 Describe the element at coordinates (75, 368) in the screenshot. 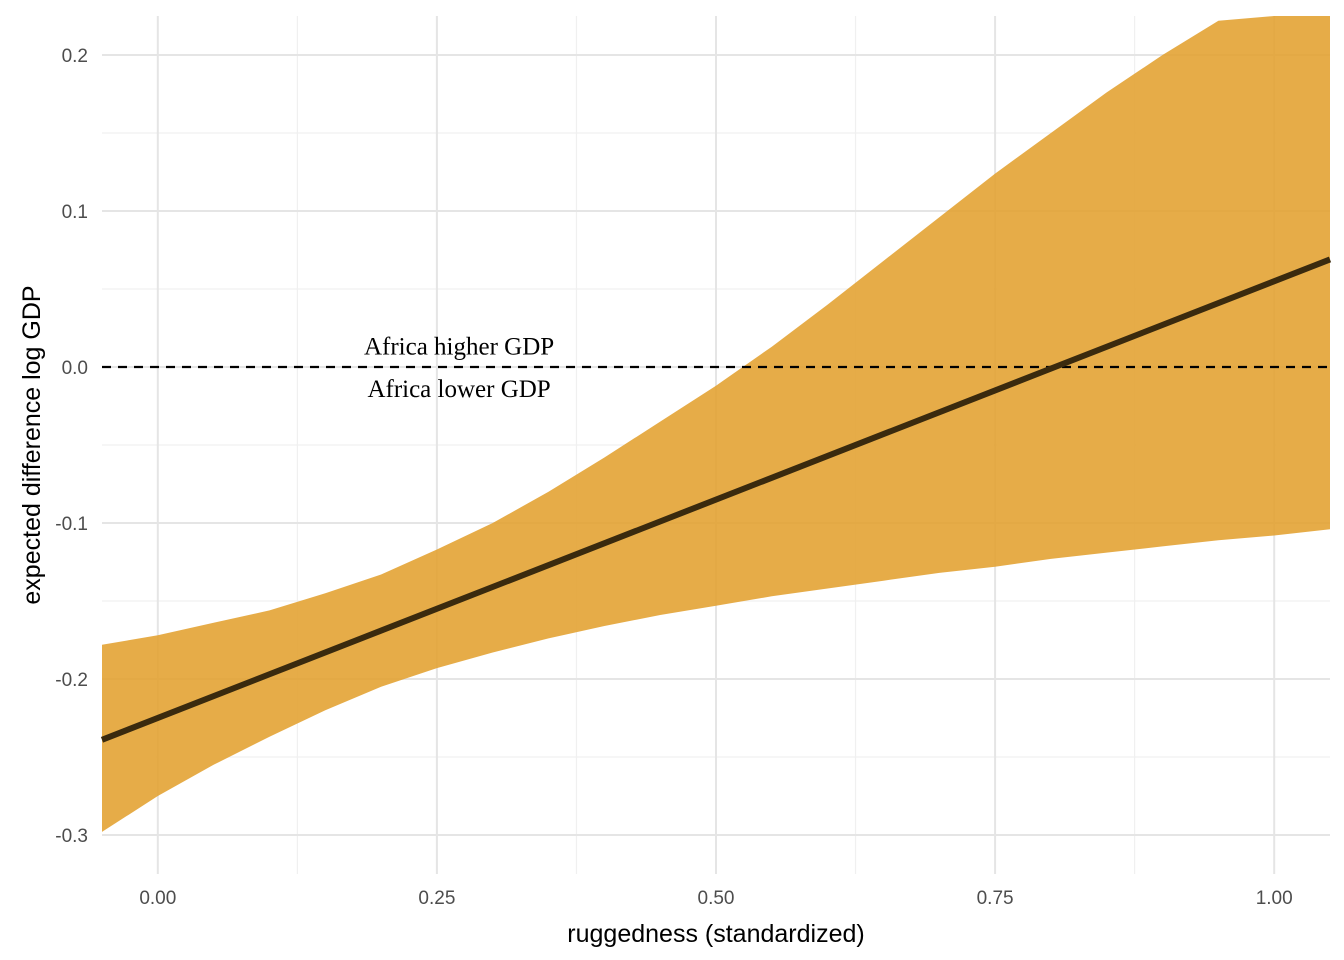

I see `y-tick-label: 0.0` at that location.